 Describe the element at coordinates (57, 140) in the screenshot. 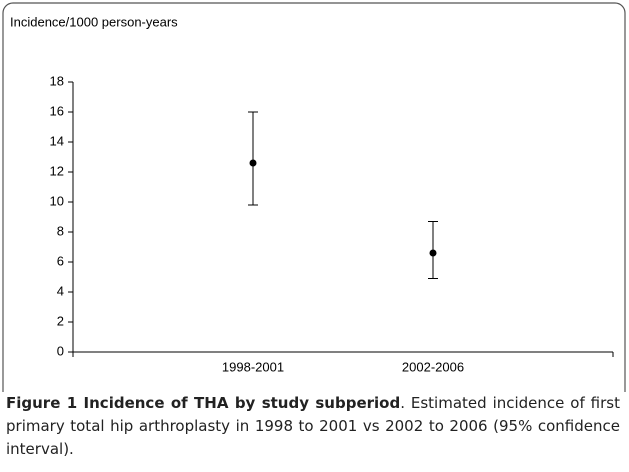

I see `y-tick-label: 14` at that location.